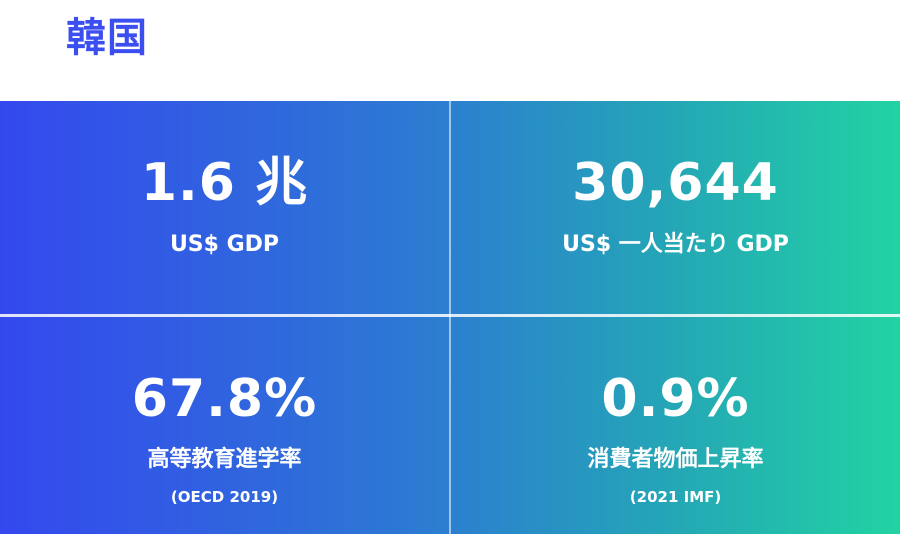  I want to click on stat-value-tertiary-education: 67.8%, so click(224, 399).